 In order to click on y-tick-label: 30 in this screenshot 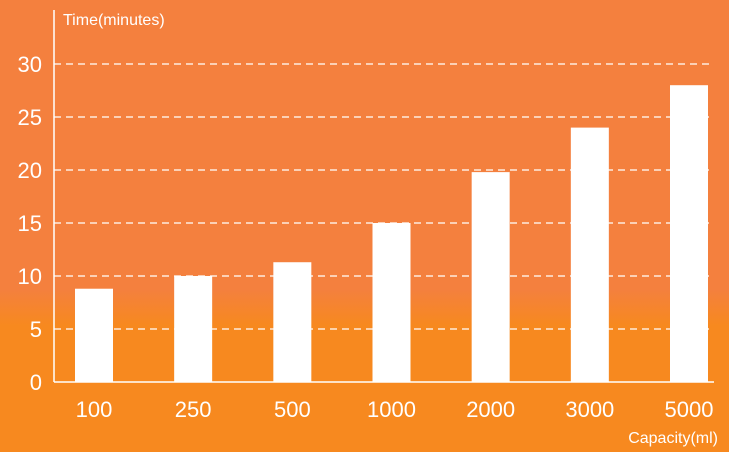, I will do `click(30, 64)`.